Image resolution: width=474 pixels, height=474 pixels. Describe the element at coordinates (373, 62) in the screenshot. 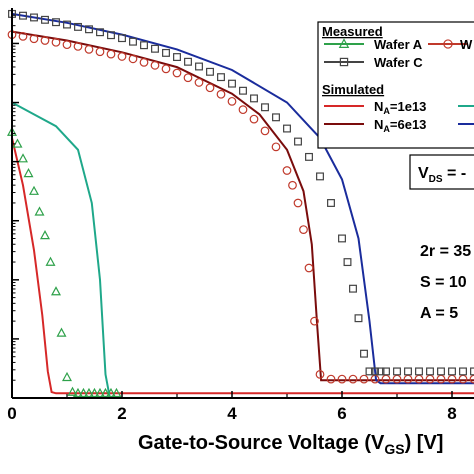

I see `legend-entry-2: Wafer C` at that location.